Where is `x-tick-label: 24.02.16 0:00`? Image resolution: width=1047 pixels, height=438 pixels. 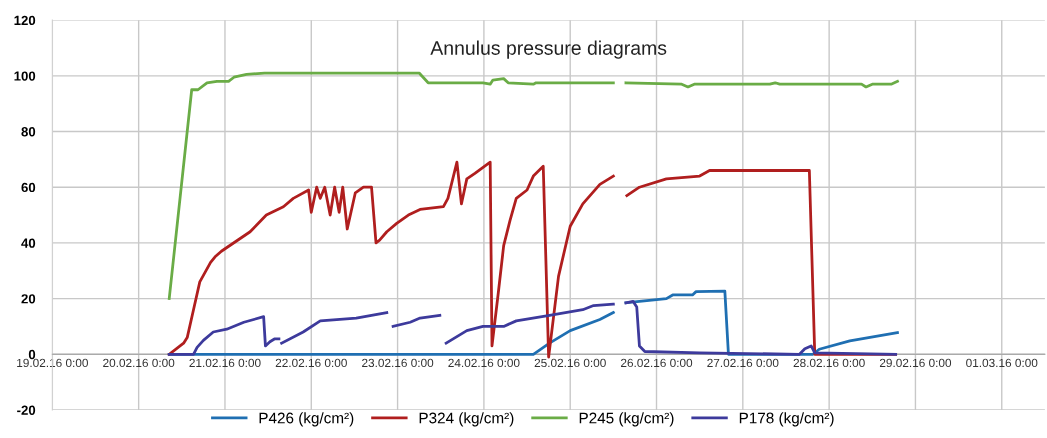 x-tick-label: 24.02.16 0:00 is located at coordinates (484, 363).